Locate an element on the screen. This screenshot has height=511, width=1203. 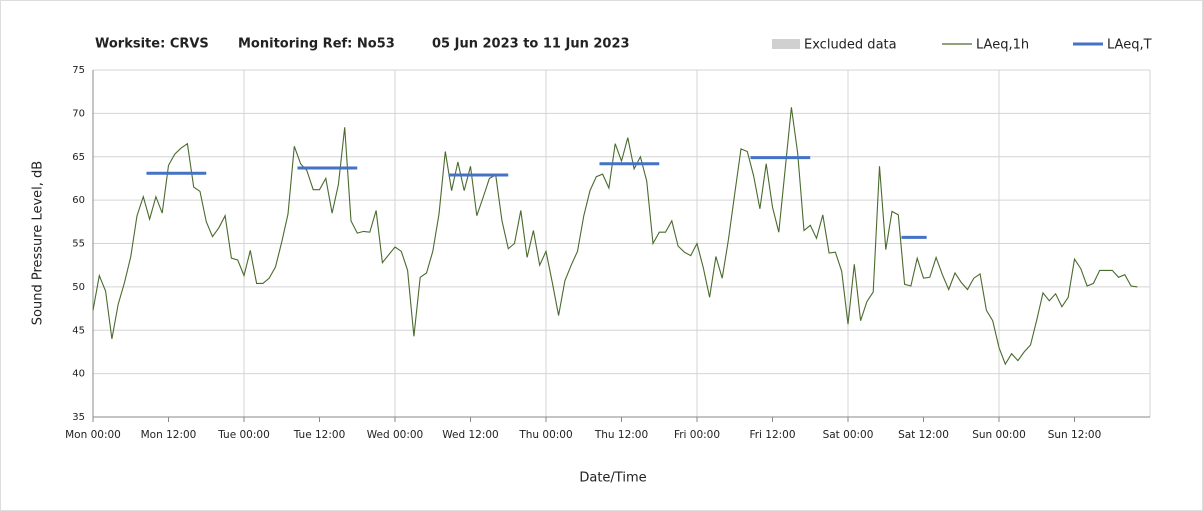
chart-title: 05 Jun 2023 to 11 Jun 2023 is located at coordinates (531, 44).